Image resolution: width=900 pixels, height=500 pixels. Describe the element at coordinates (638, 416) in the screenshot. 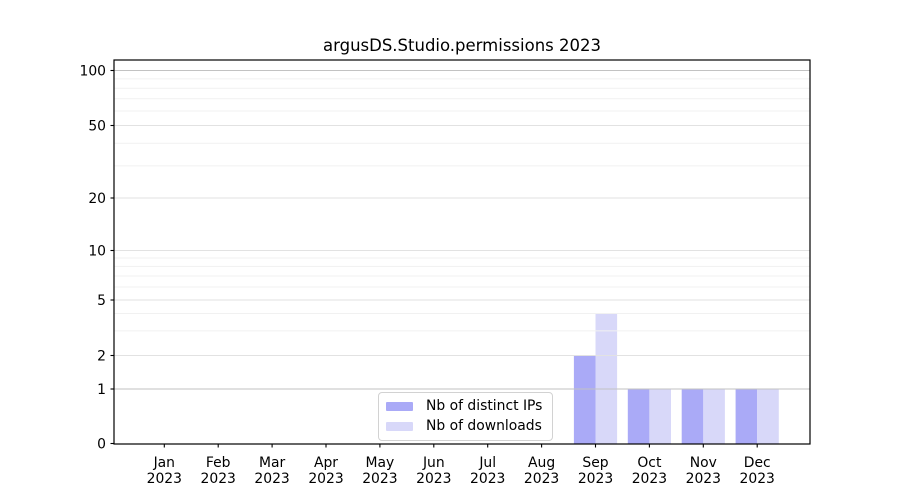

I see `bar-nb-of-distinct-ips-oct` at that location.